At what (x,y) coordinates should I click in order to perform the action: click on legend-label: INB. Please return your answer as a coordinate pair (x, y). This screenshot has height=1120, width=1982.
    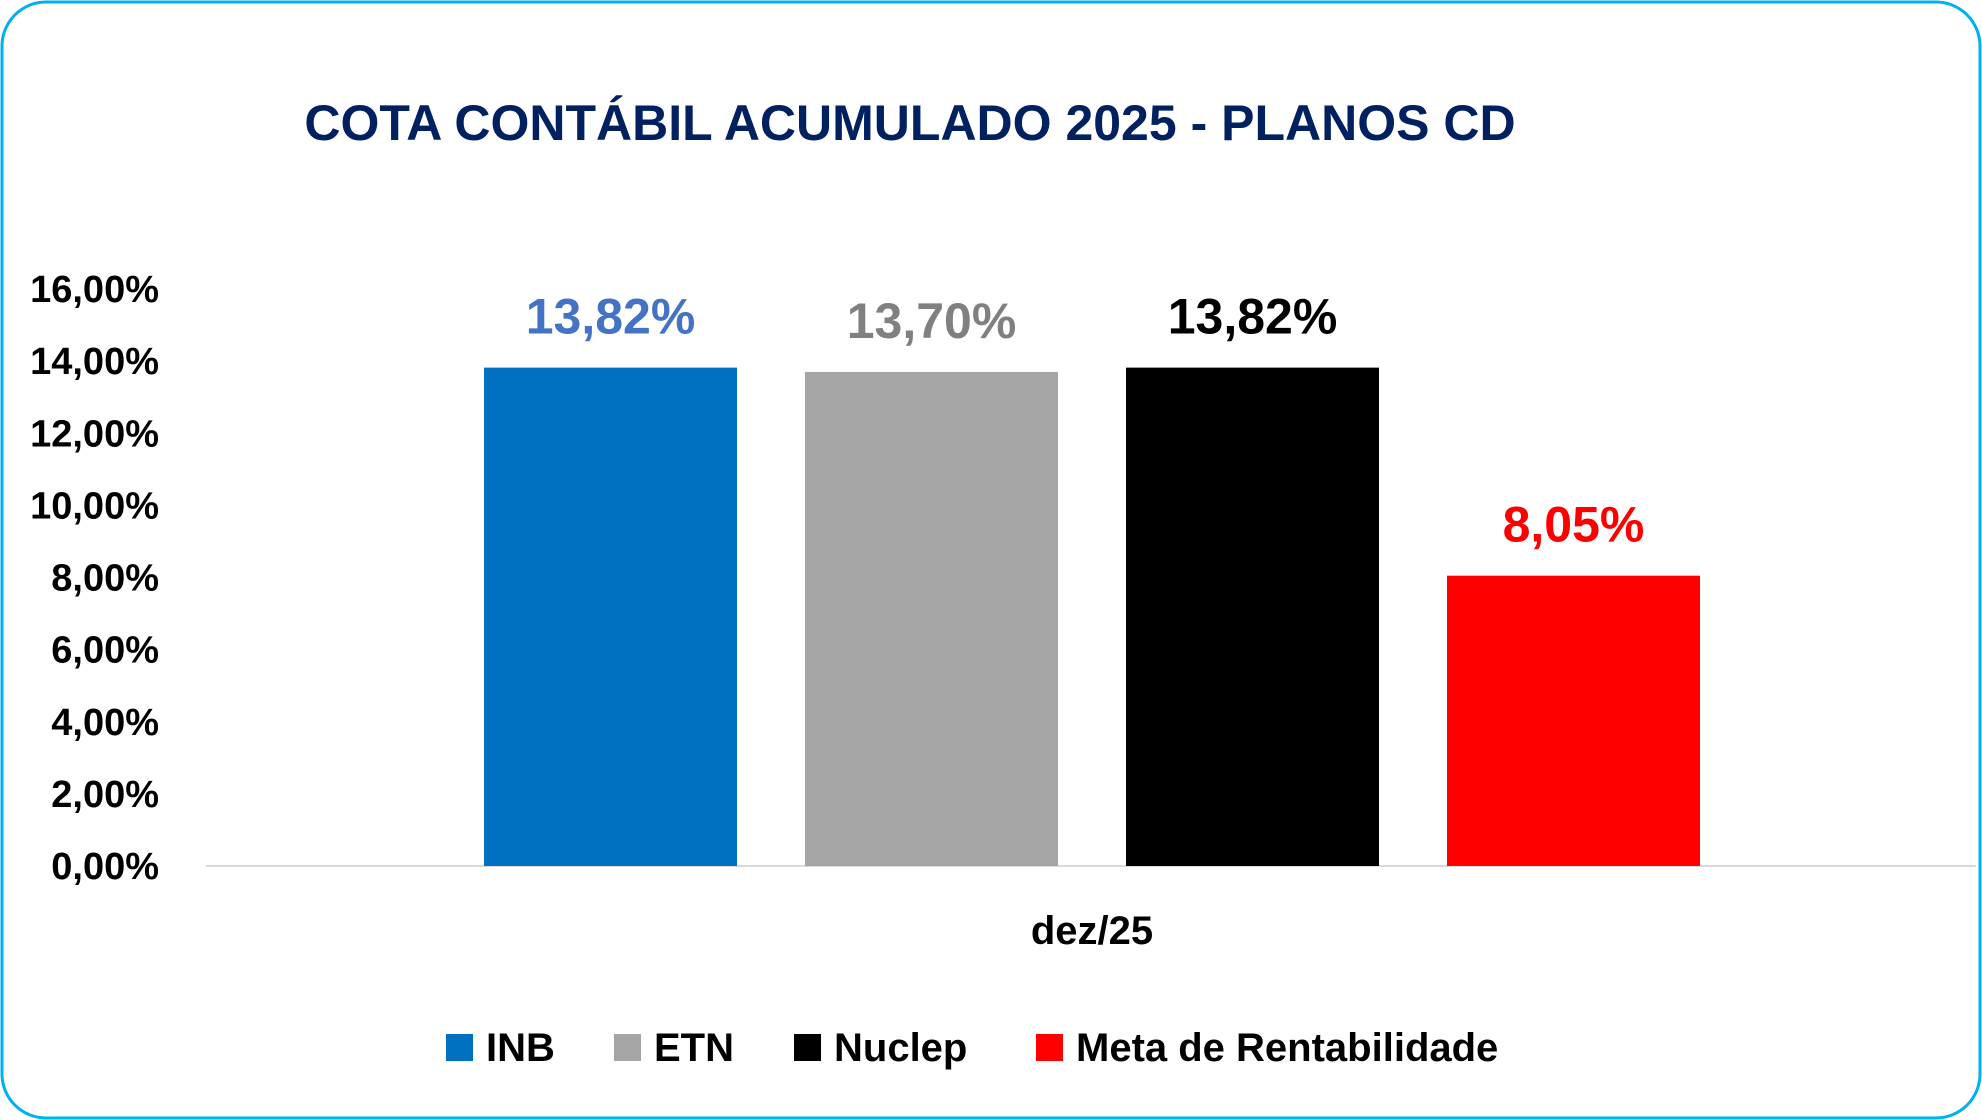
    Looking at the image, I should click on (520, 1048).